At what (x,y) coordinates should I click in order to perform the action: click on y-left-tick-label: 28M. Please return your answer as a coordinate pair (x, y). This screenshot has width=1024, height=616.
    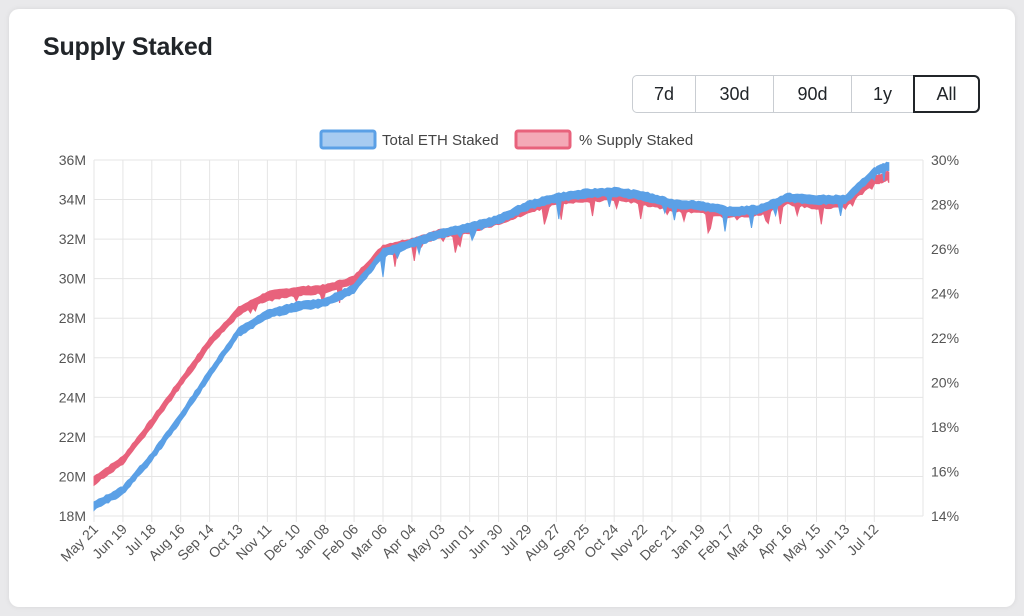
    Looking at the image, I should click on (72, 318).